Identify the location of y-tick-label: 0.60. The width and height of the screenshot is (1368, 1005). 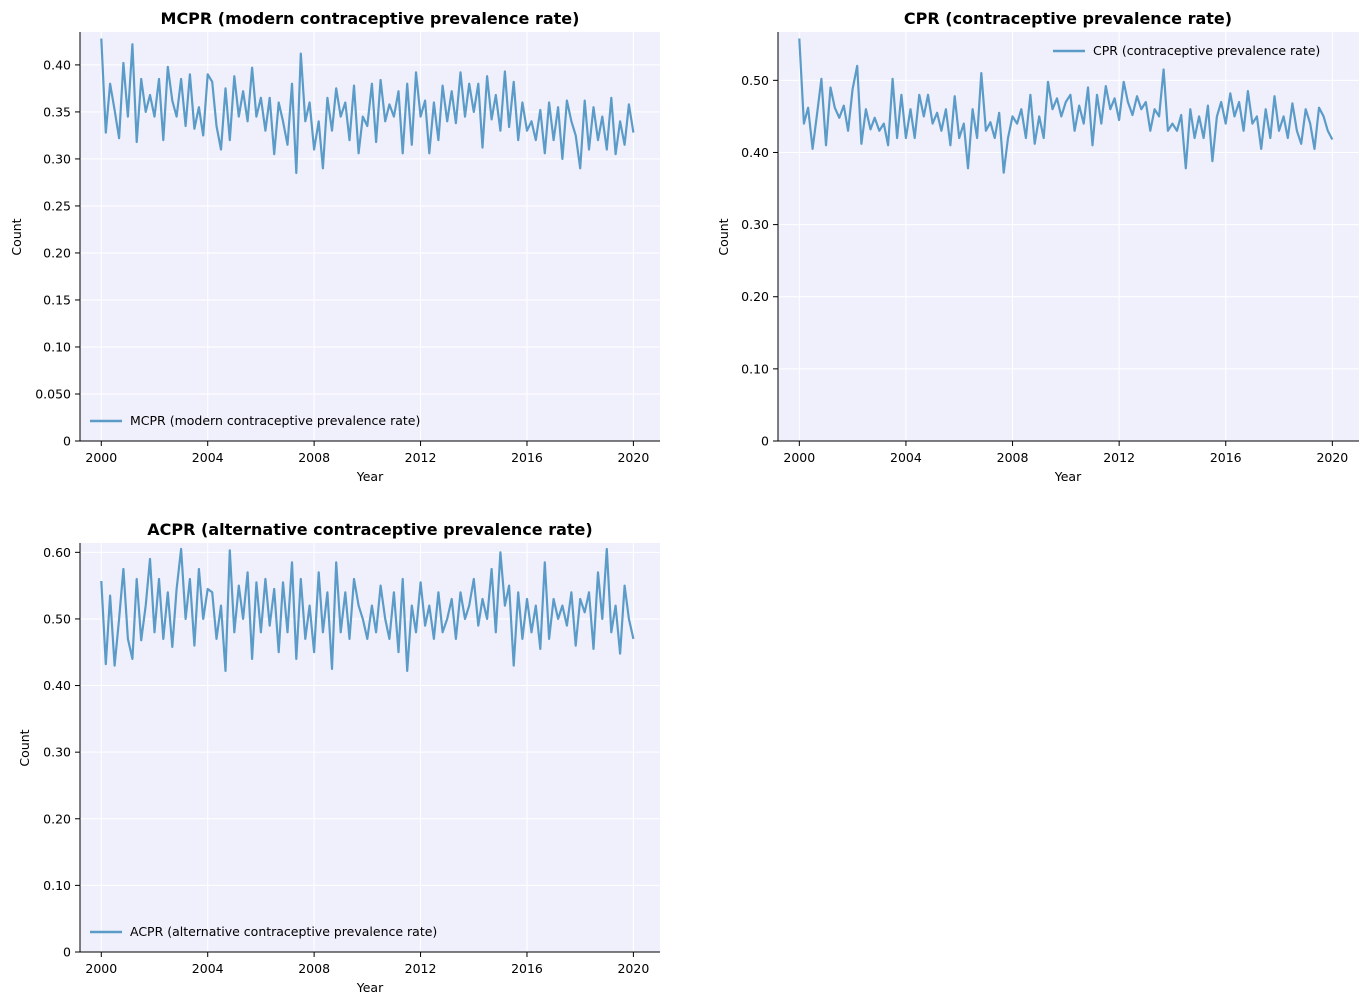
(57, 552).